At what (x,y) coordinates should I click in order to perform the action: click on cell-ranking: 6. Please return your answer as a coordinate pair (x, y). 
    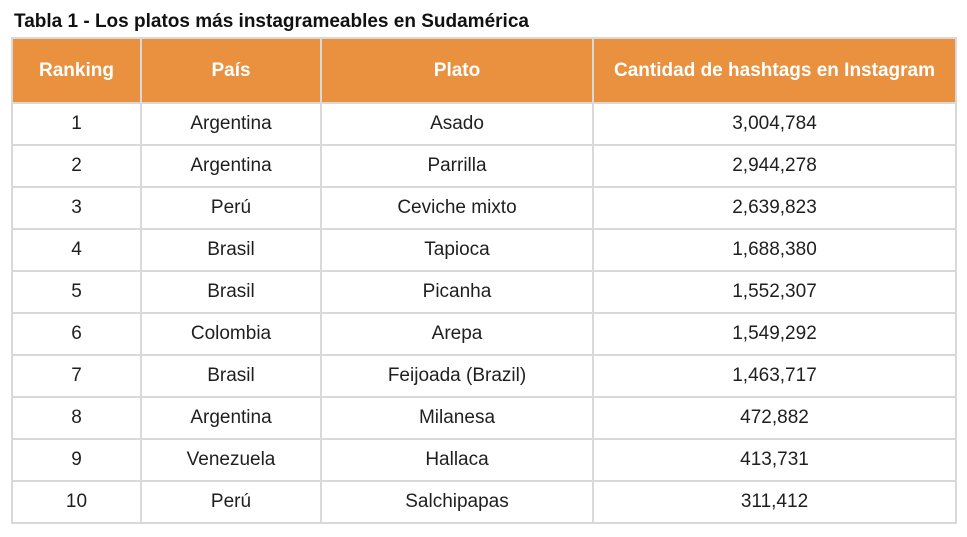
    Looking at the image, I should click on (76, 334).